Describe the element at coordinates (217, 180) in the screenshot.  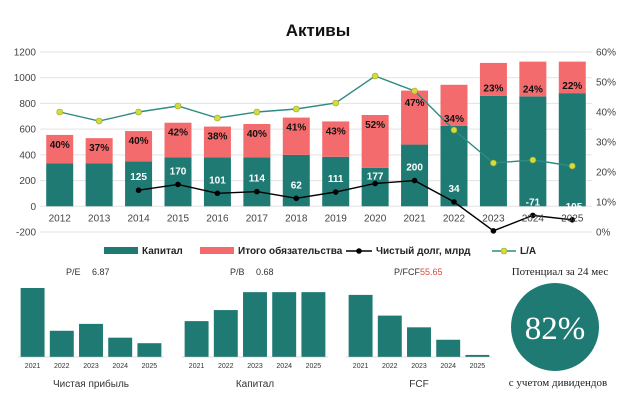
I see `label-capital: 101` at that location.